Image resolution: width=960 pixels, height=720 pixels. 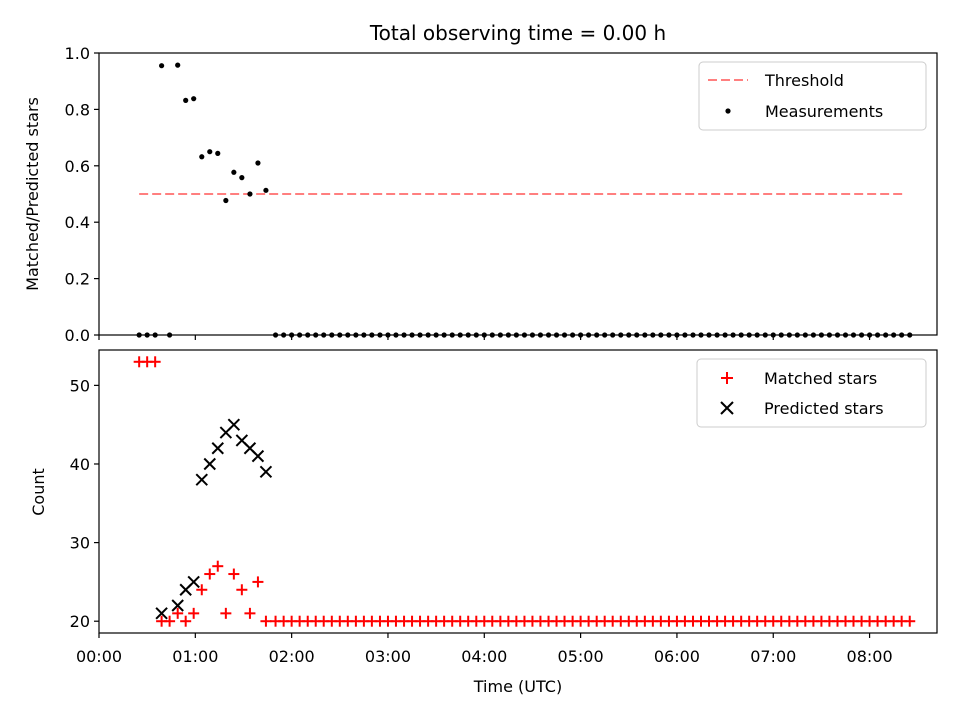 I want to click on legend-matched-swatch, so click(x=727, y=378).